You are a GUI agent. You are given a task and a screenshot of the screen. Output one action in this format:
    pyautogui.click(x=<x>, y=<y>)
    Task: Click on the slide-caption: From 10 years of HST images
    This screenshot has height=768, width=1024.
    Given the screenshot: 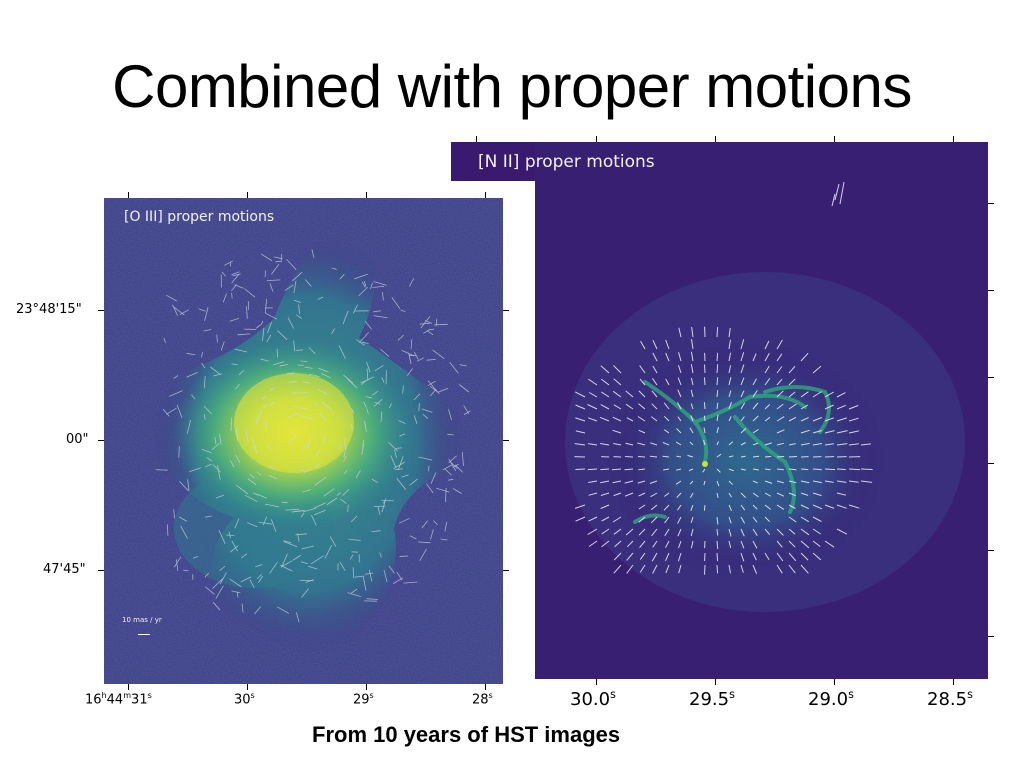 What is the action you would take?
    pyautogui.click(x=466, y=734)
    